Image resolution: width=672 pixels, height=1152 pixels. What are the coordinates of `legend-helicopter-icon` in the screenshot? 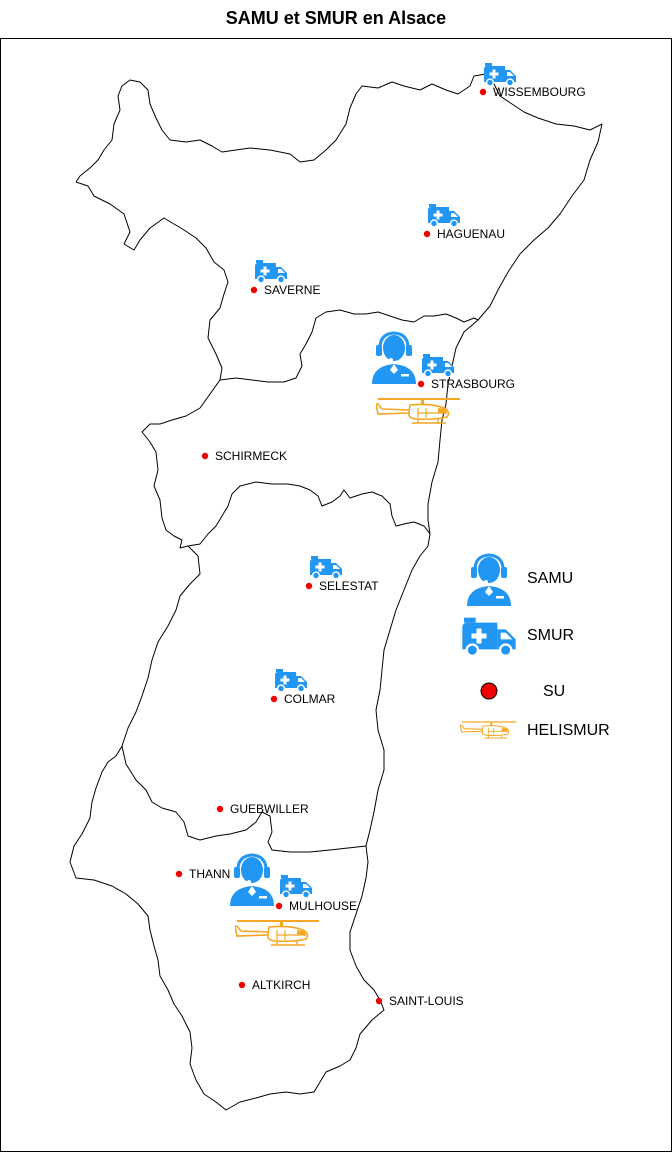 It's located at (489, 730).